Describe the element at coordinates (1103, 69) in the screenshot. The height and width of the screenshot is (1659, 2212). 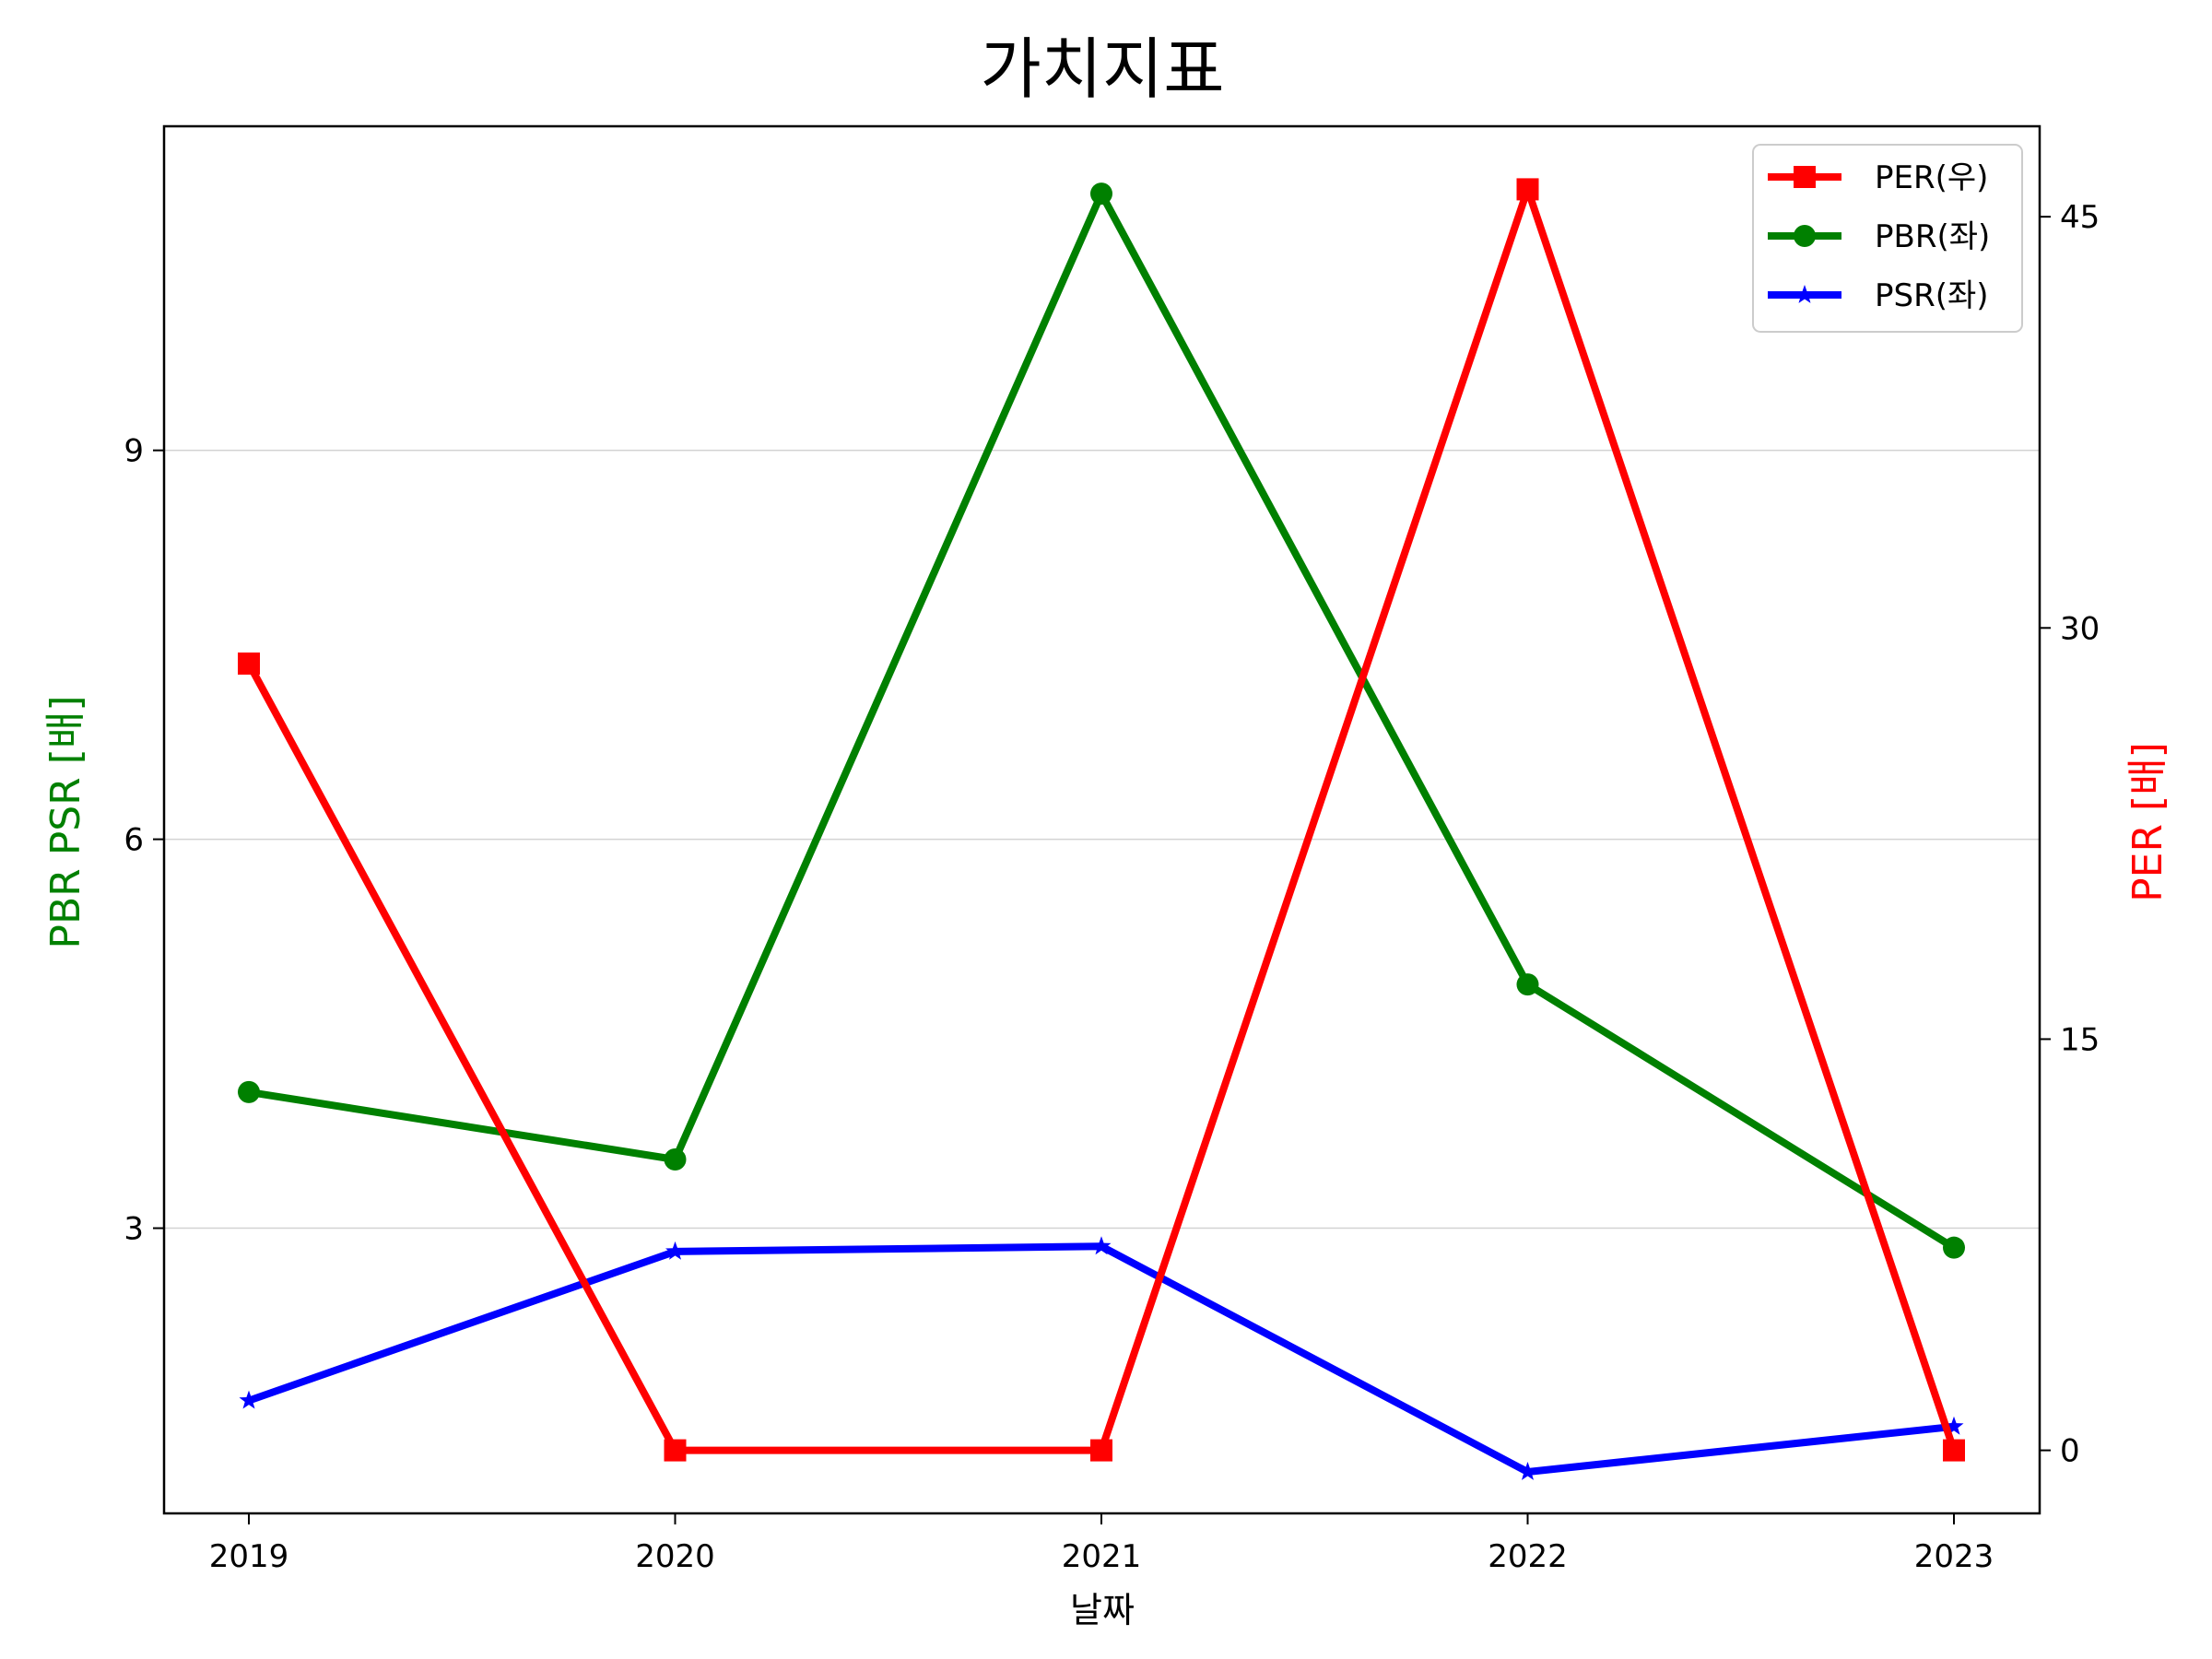
I see `chart-title: 가치지표` at that location.